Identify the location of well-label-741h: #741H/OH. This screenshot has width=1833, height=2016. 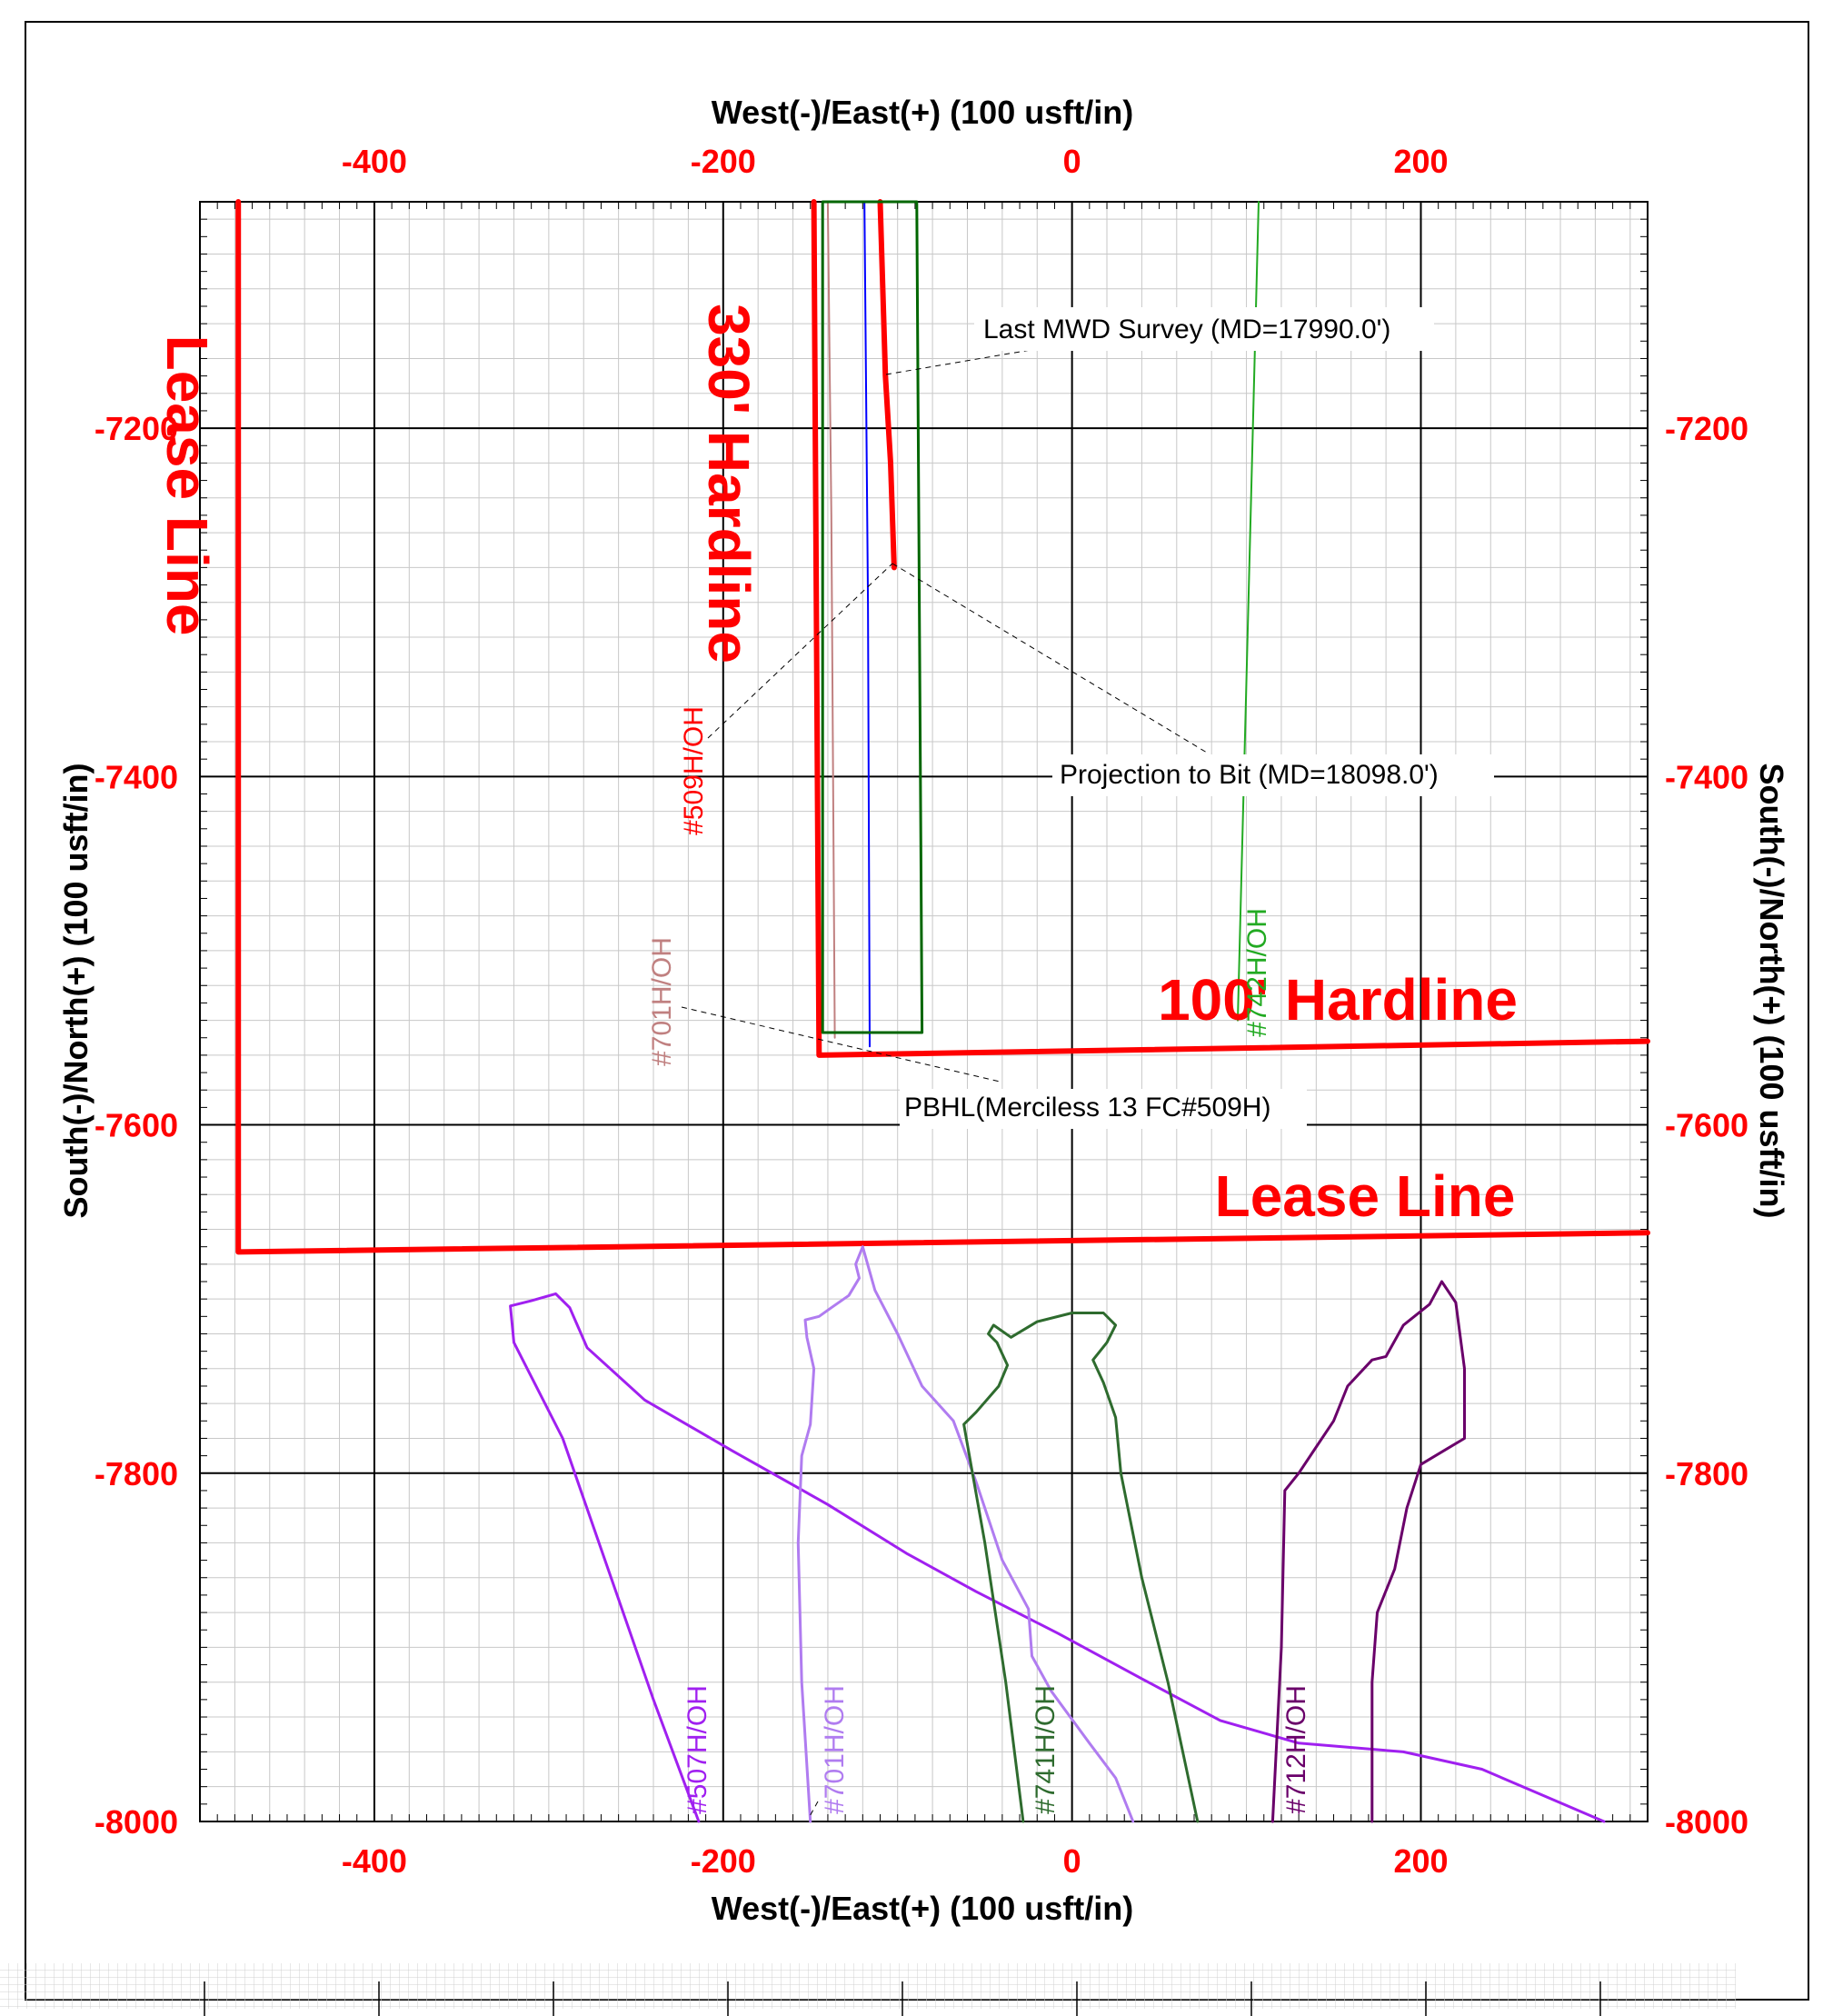
(1046, 1750).